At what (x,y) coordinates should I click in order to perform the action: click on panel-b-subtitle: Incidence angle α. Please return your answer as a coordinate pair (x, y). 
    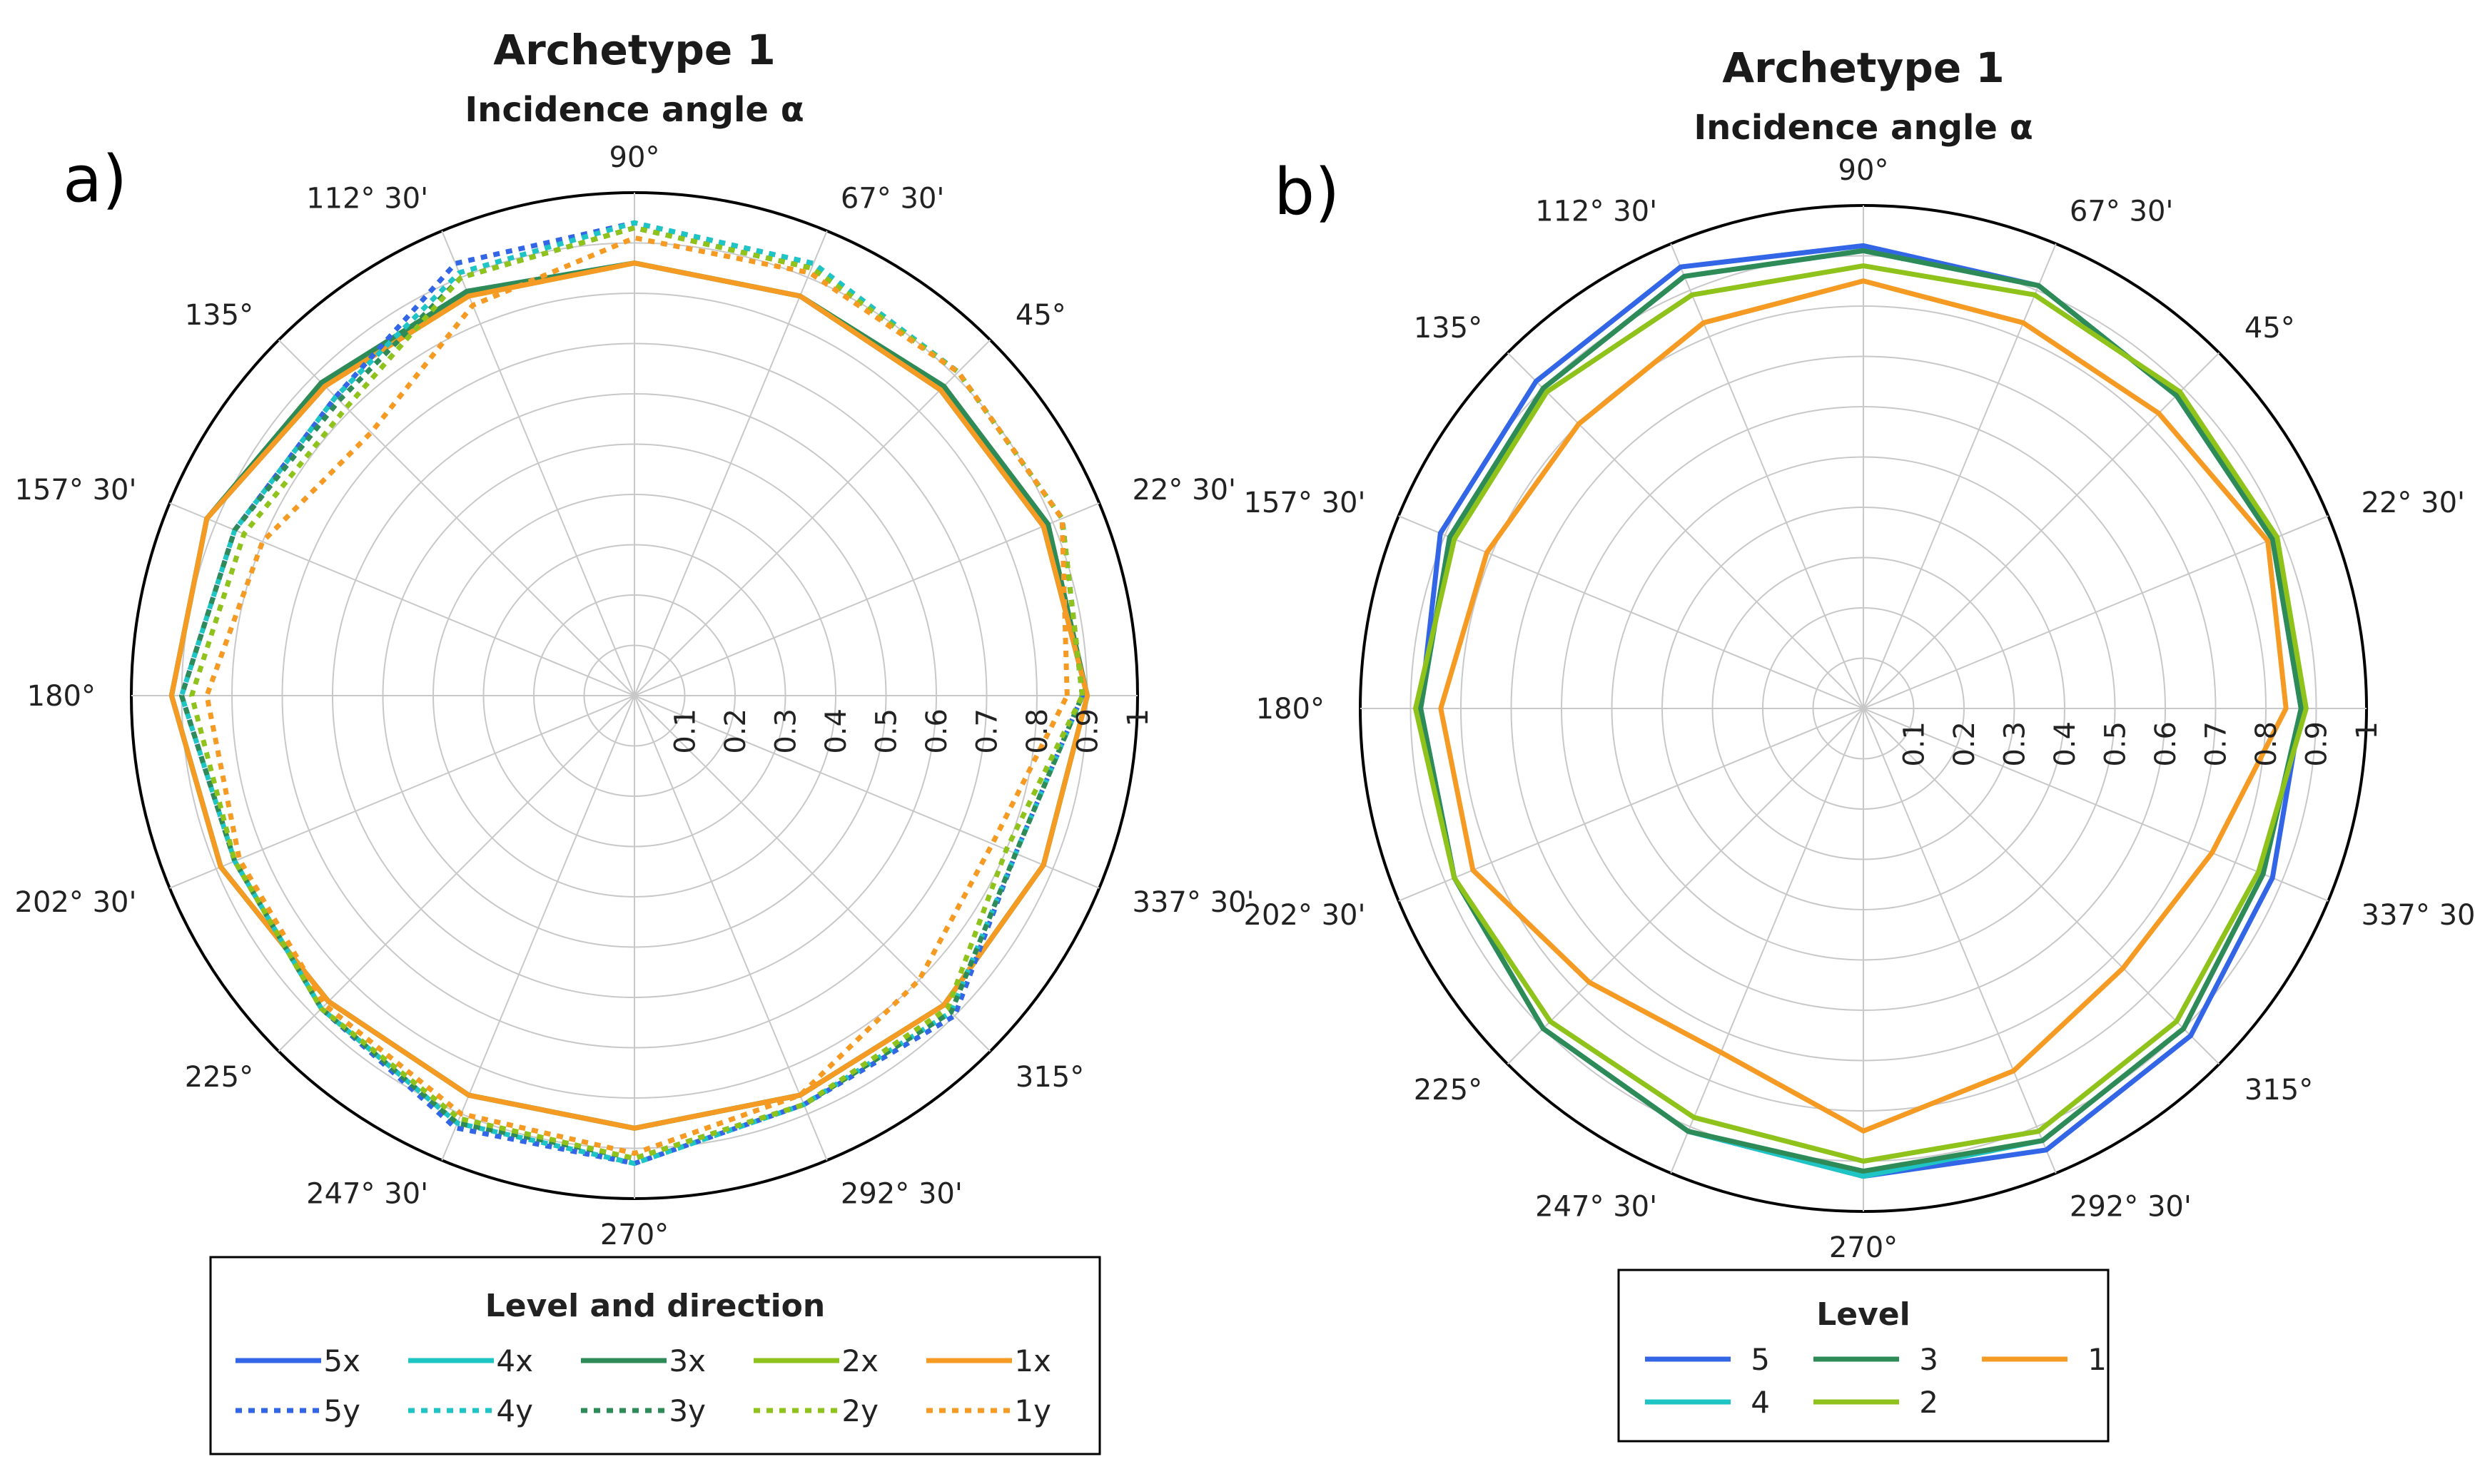
    Looking at the image, I should click on (1863, 128).